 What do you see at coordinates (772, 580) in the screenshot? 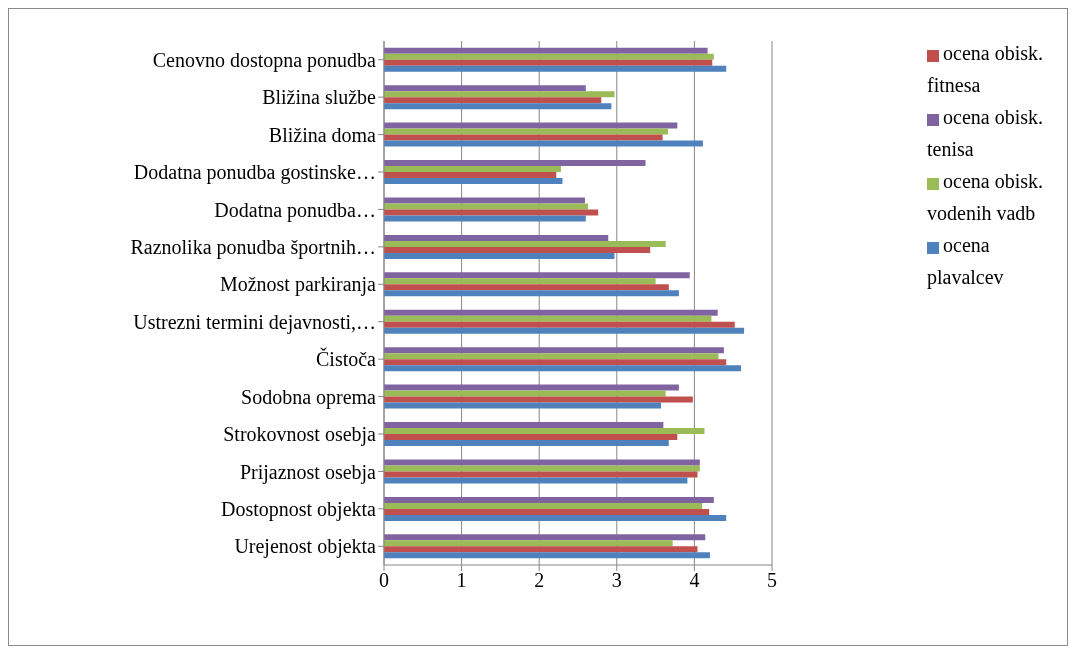
I see `x-tick-label: 5` at bounding box center [772, 580].